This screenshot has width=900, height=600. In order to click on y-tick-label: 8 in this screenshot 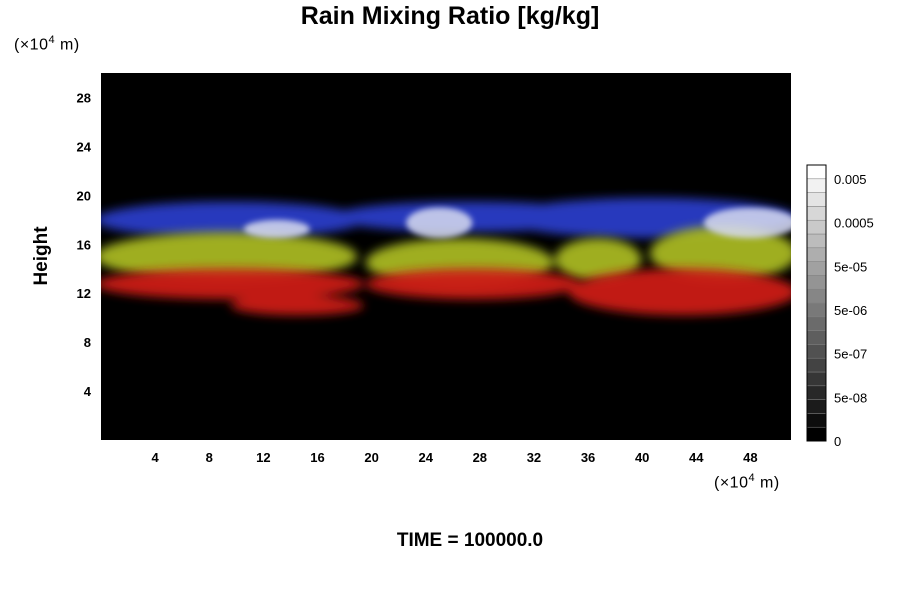, I will do `click(87, 342)`.